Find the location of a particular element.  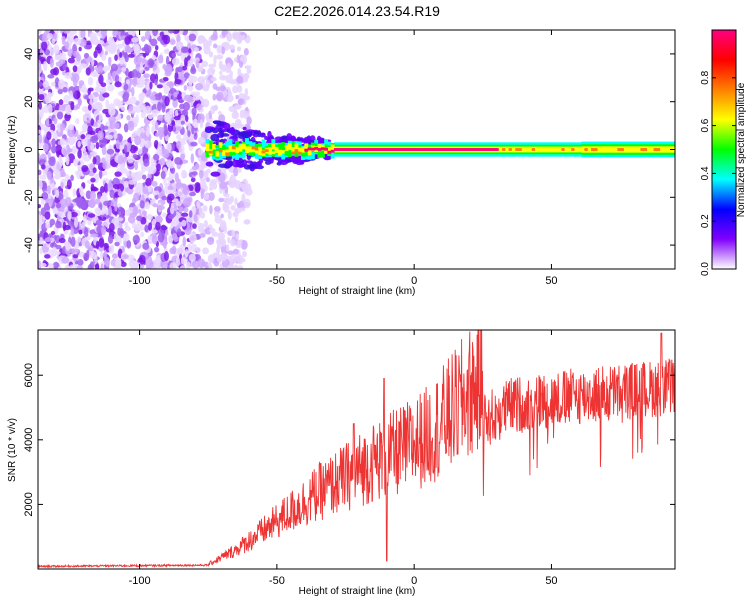

snr-y-axis-label: SNR (10 * v/v) is located at coordinates (12, 450).